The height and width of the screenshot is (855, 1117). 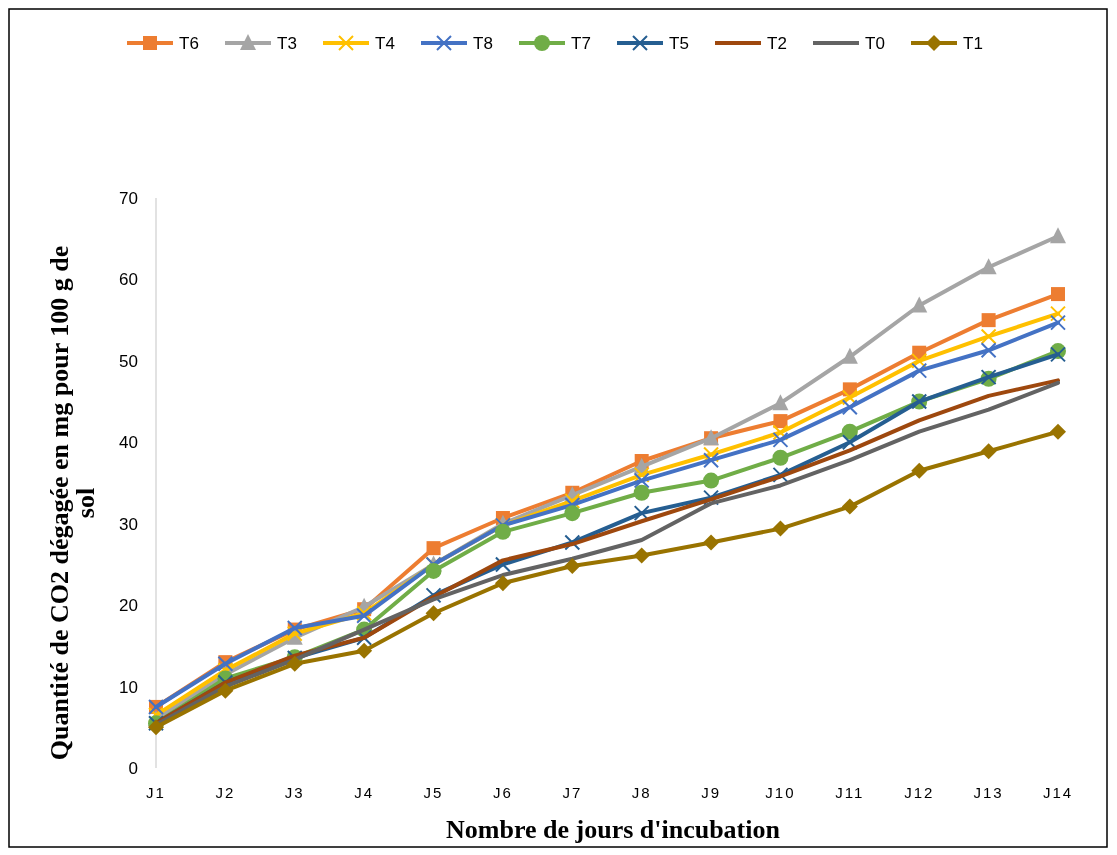 I want to click on legend-label: T6, so click(x=189, y=43).